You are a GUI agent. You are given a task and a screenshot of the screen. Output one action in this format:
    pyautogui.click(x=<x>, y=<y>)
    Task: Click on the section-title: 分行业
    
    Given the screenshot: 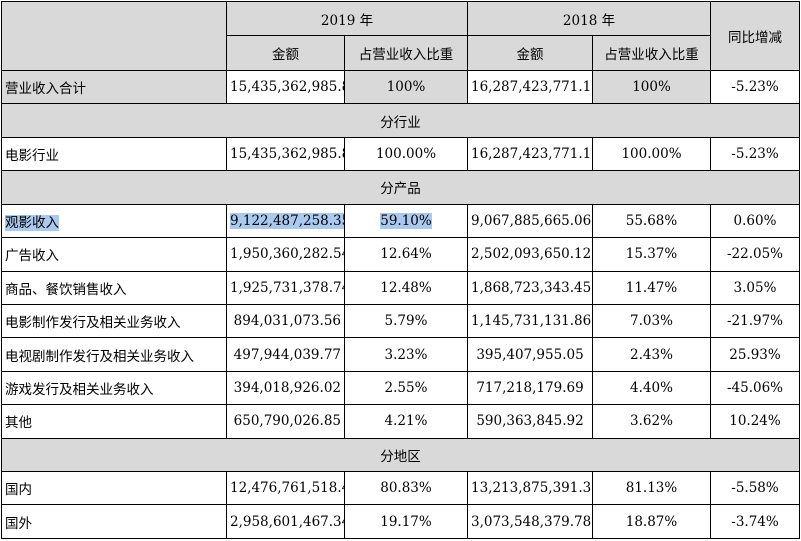 What is the action you would take?
    pyautogui.click(x=400, y=120)
    